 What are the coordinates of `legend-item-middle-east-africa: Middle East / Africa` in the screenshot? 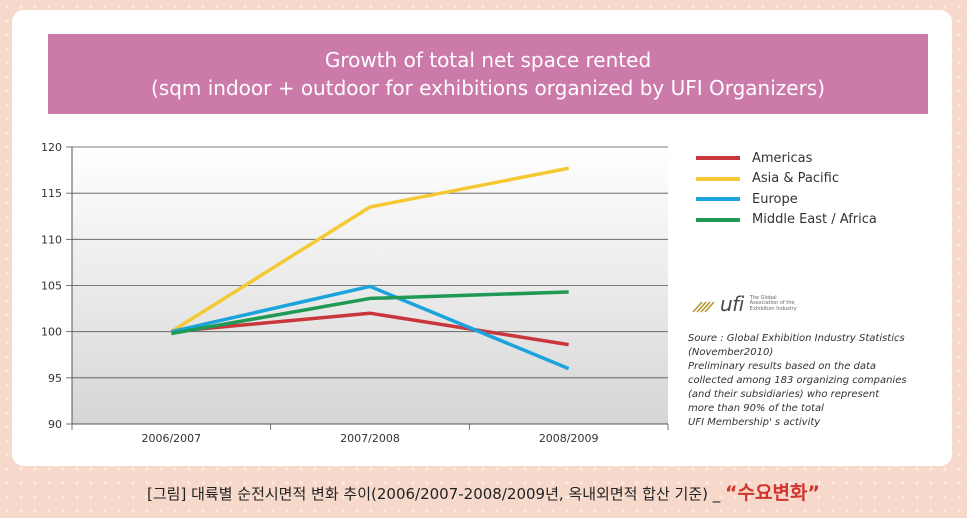 It's located at (816, 220).